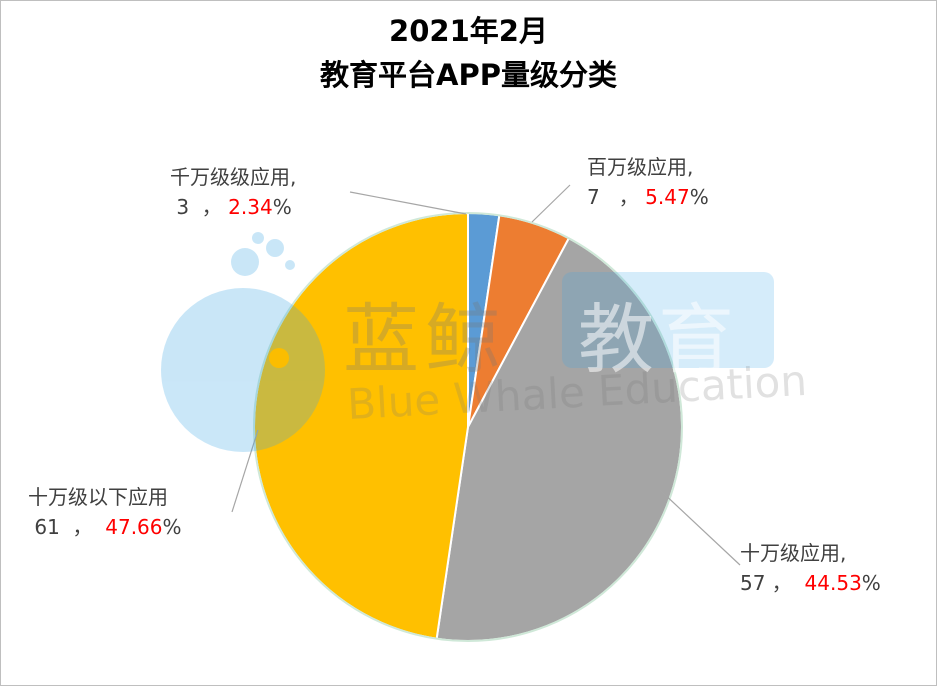  What do you see at coordinates (105, 512) in the screenshot?
I see `label-shiwan-below: 十万级以下应用 61 ， 47.66%` at bounding box center [105, 512].